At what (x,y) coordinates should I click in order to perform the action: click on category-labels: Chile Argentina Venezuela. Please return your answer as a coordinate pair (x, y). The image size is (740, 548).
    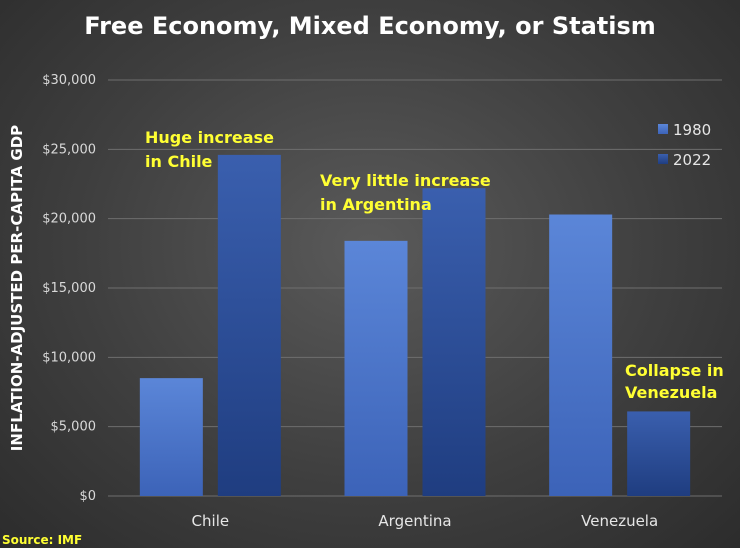
    Looking at the image, I should click on (425, 521).